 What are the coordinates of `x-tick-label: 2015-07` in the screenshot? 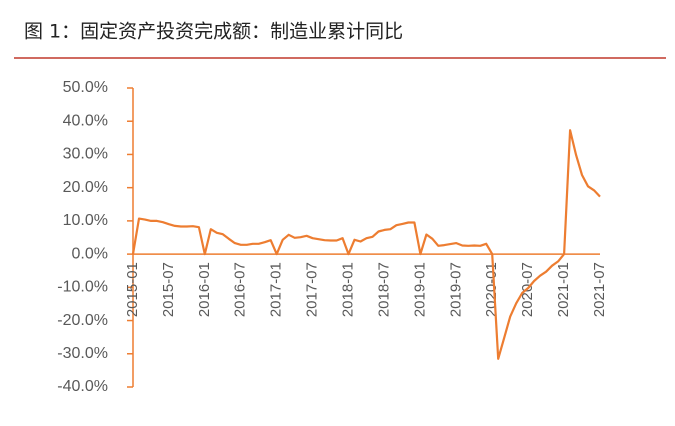 It's located at (168, 289).